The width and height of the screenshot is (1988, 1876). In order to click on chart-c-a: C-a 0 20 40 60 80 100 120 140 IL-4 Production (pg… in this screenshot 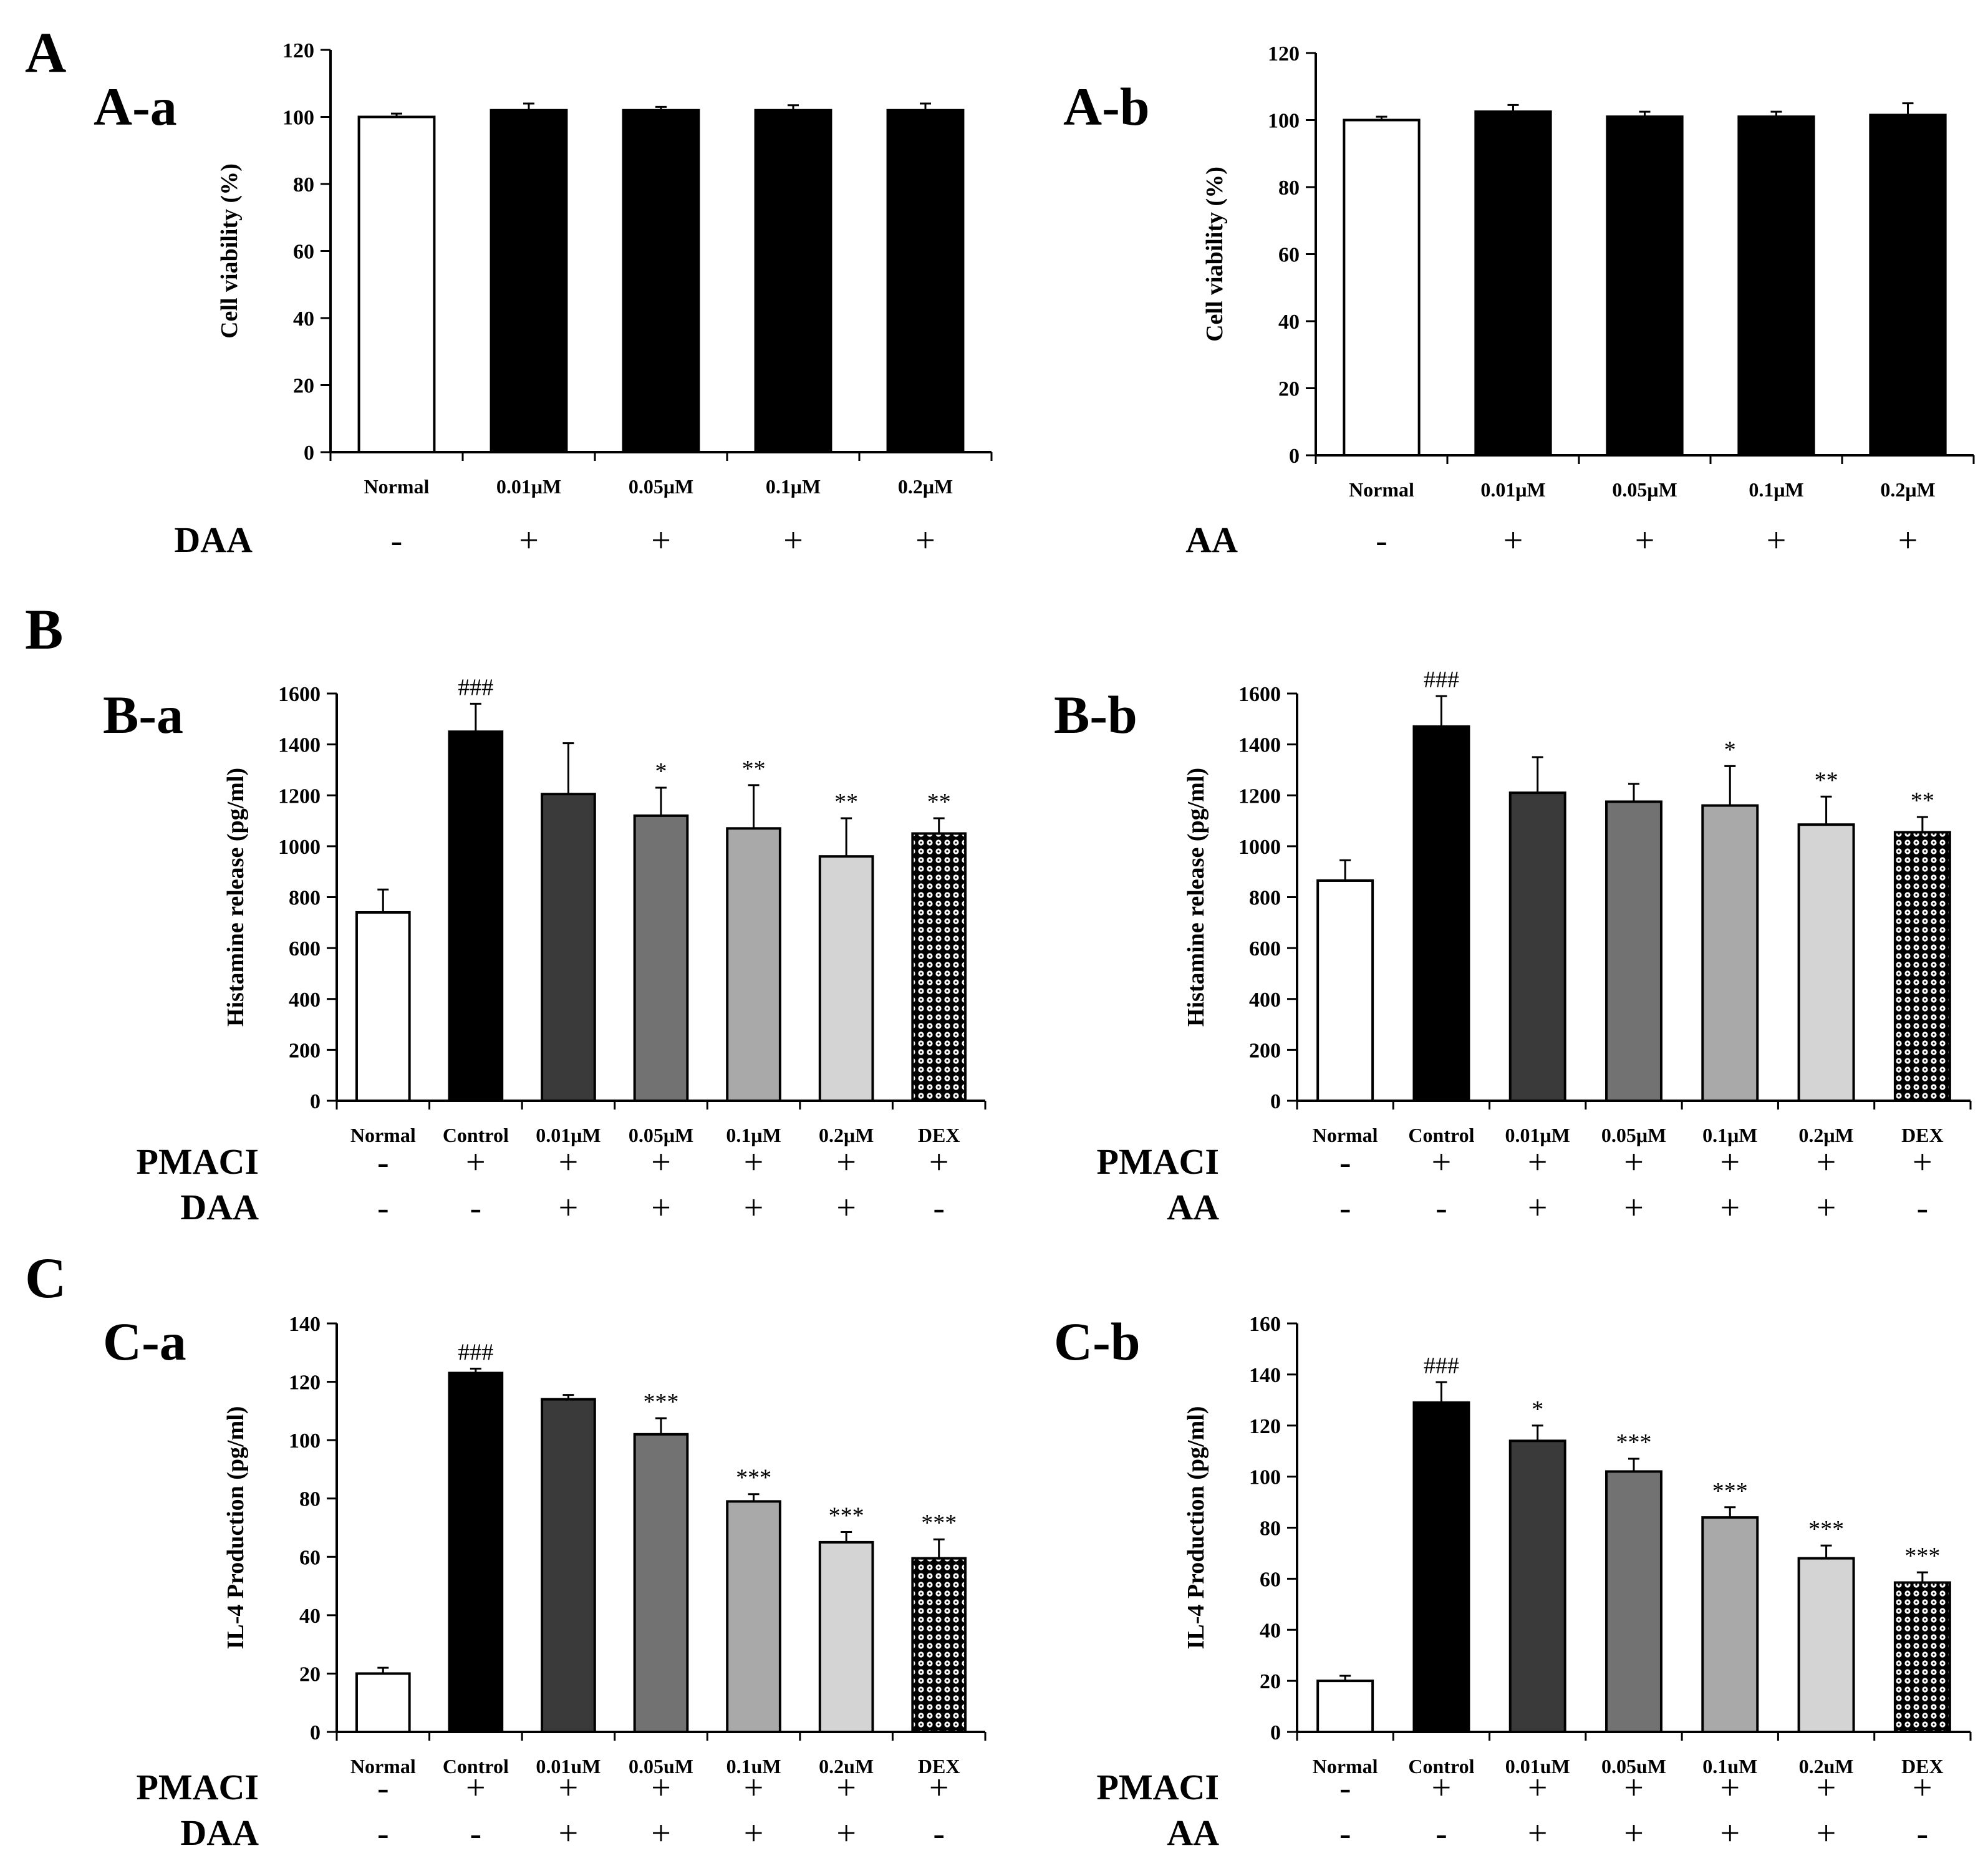, I will do `click(545, 1582)`.